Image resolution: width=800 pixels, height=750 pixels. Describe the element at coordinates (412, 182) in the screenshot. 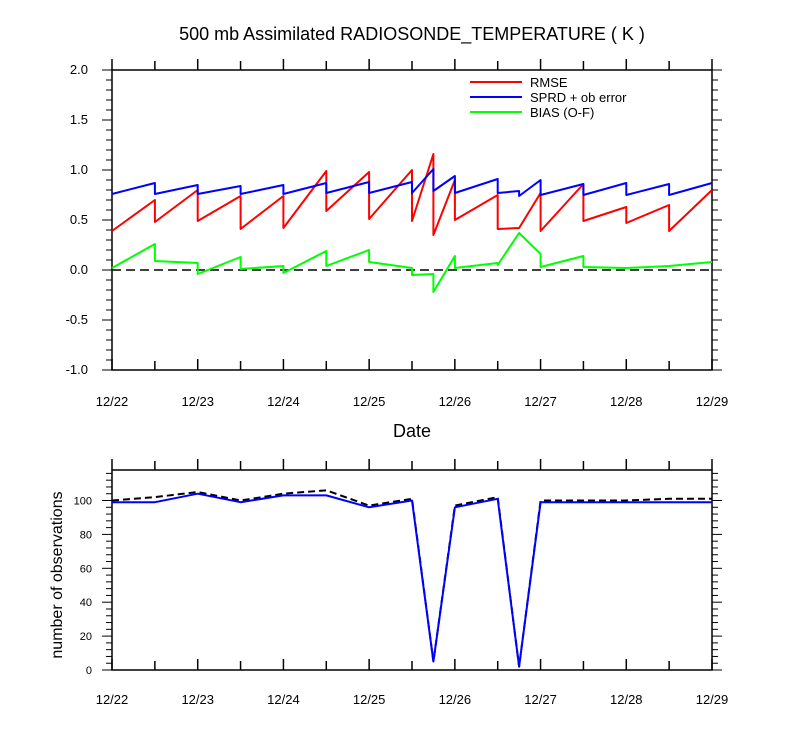

I see `main-chart-series-sprd-ob-error` at that location.